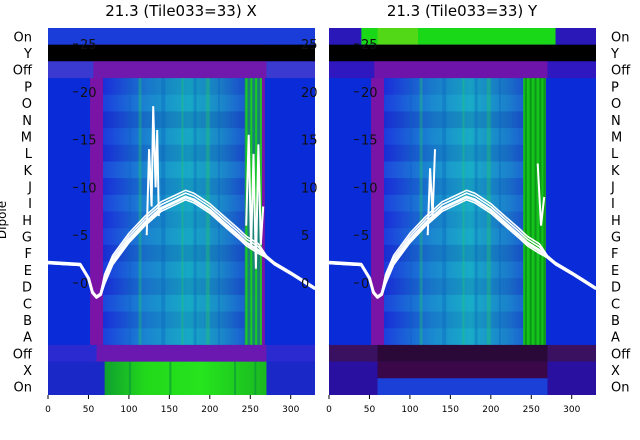 This screenshot has width=640, height=440. What do you see at coordinates (431, 192) in the screenshot?
I see `overlay-spikes` at bounding box center [431, 192].